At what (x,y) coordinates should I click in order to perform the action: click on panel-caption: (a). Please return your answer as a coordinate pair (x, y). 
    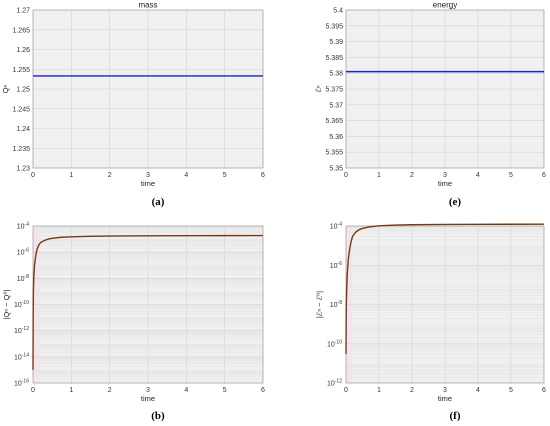
    Looking at the image, I should click on (158, 202).